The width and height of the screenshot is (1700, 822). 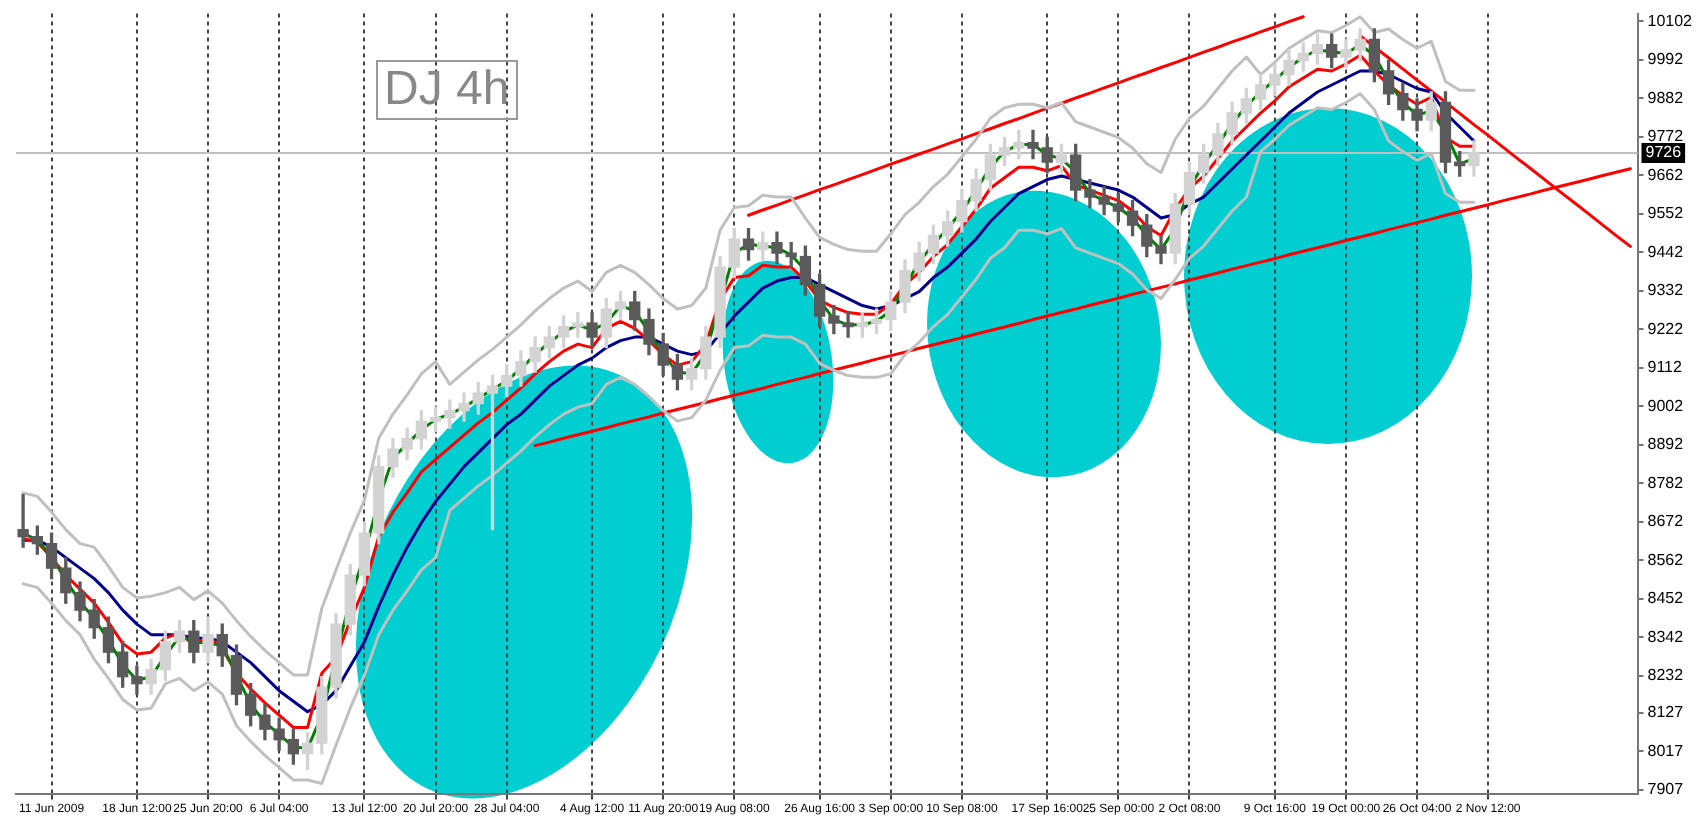 What do you see at coordinates (1665, 367) in the screenshot?
I see `y-tick-label: 9112` at bounding box center [1665, 367].